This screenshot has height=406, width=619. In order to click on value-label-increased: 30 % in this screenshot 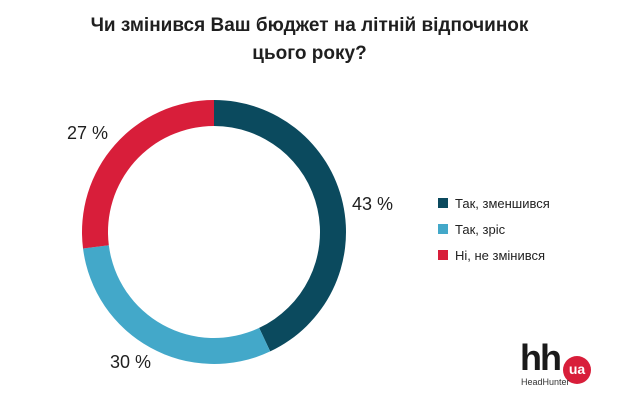, I will do `click(131, 362)`.